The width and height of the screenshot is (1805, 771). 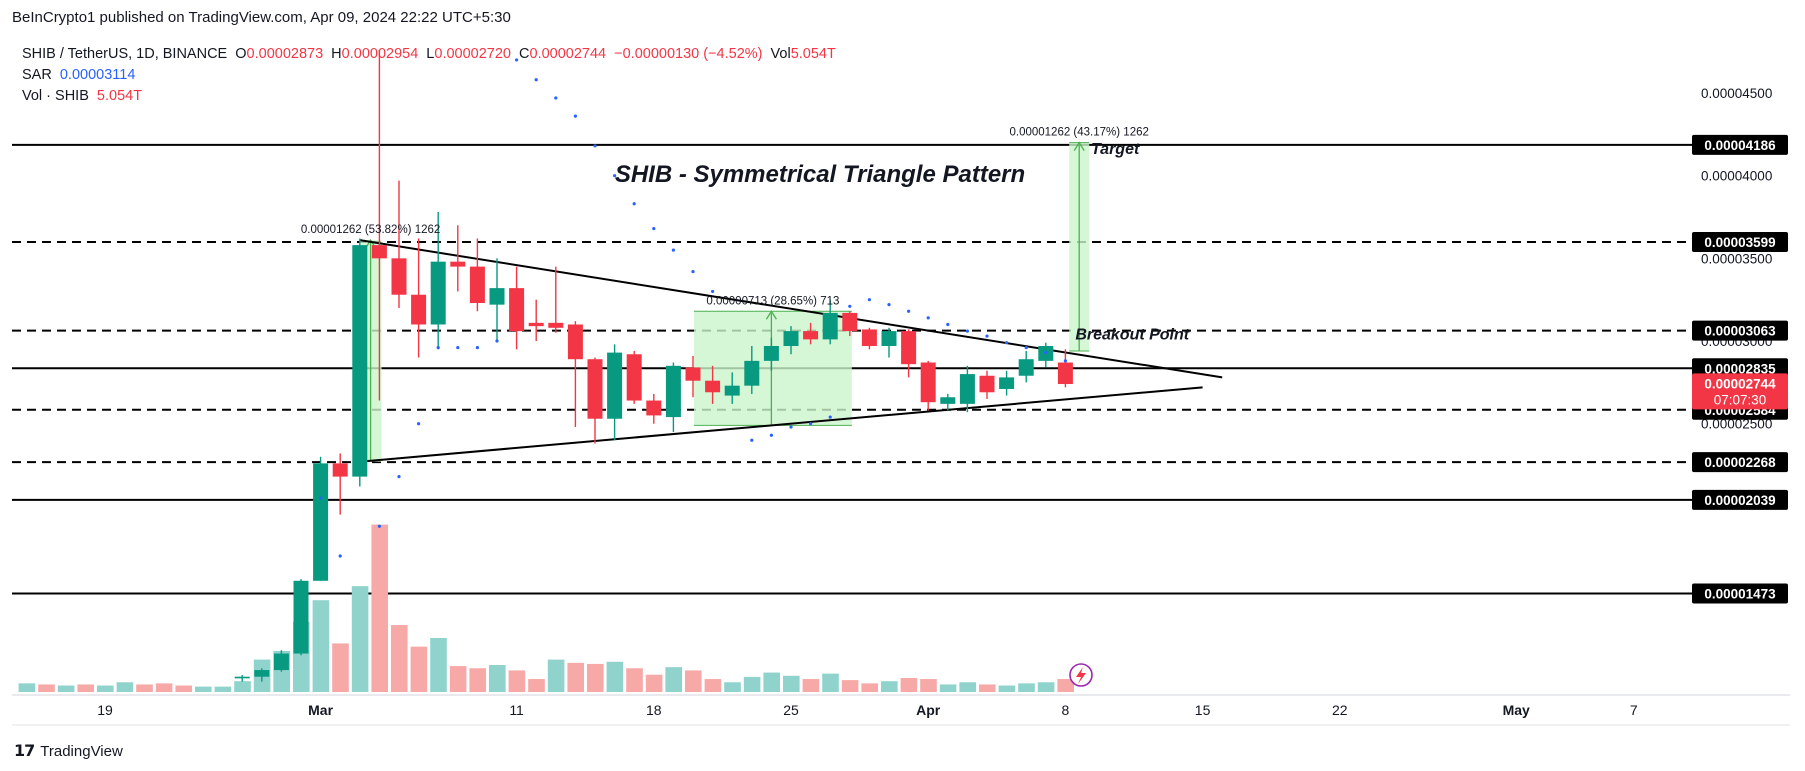 I want to click on tradingview-logo-icon: 𝟭𝟳, so click(x=24, y=751).